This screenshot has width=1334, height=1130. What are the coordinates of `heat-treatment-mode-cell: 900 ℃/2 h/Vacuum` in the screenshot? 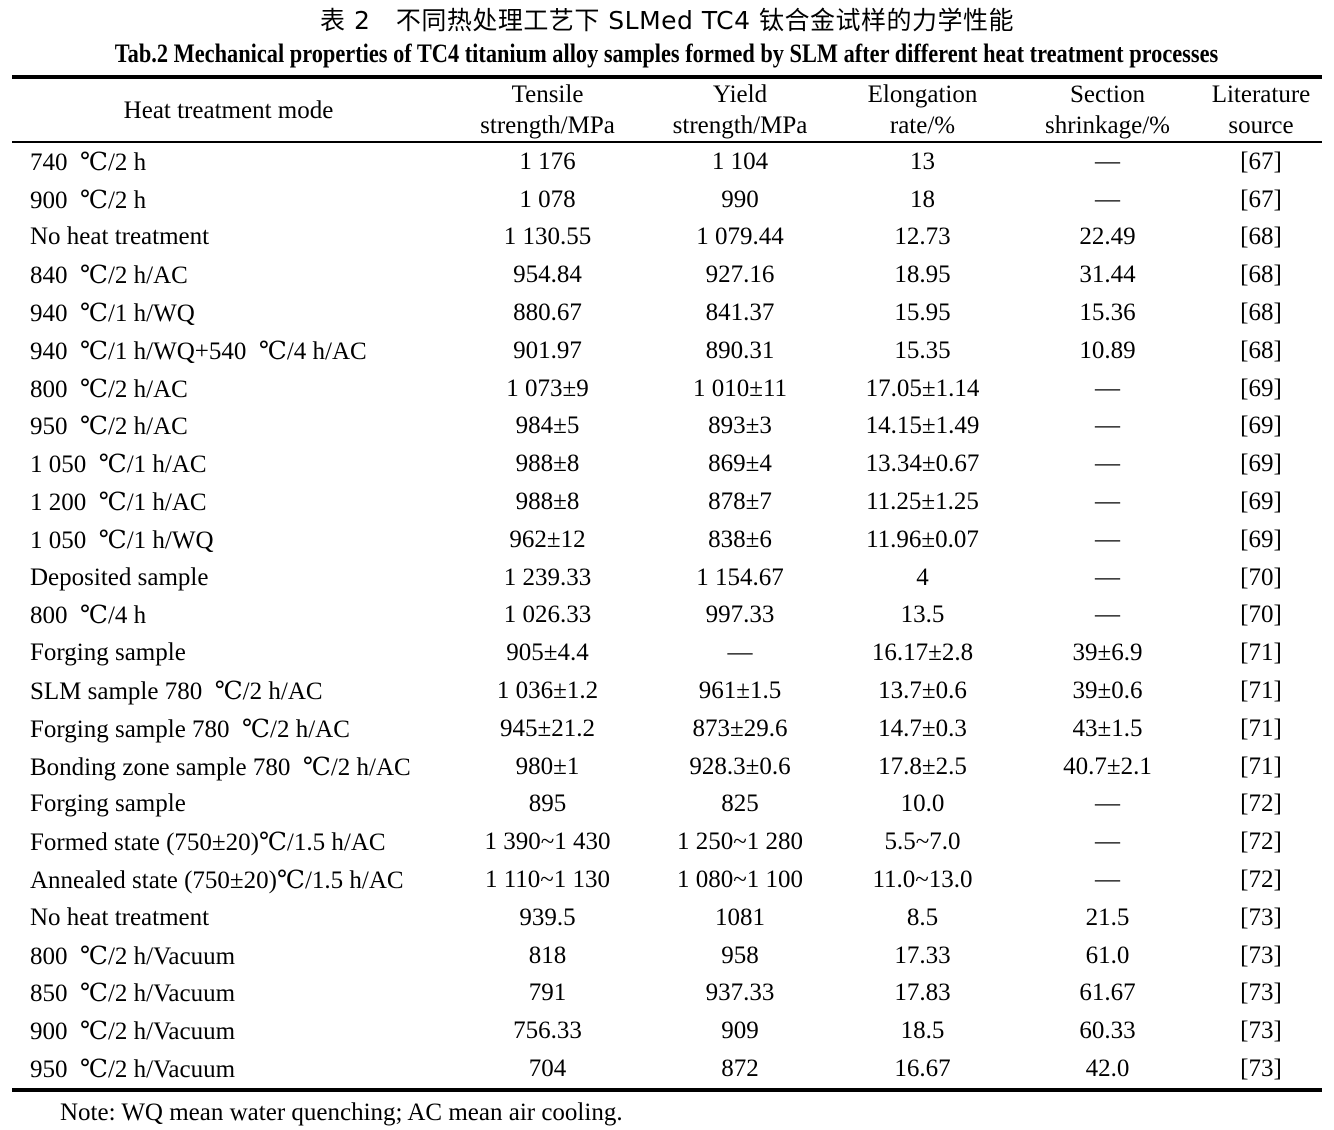 It's located at (133, 1032).